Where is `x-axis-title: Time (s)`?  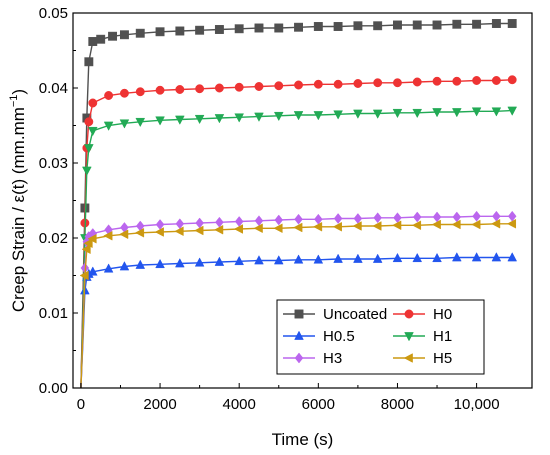 x-axis-title: Time (s) is located at coordinates (303, 439).